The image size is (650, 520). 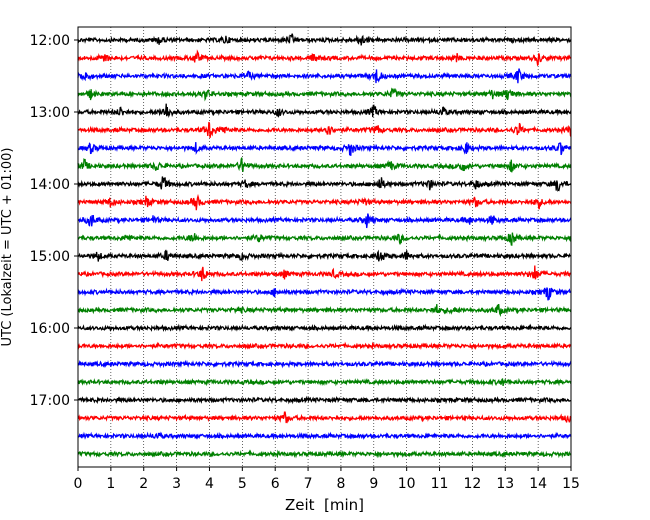 I want to click on x-tick-label: 12, so click(x=472, y=484).